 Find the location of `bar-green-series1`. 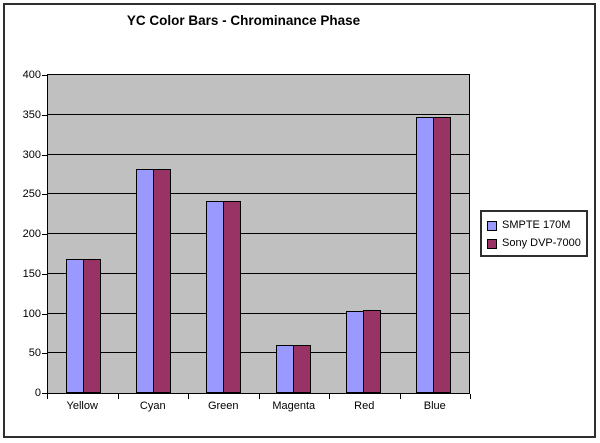

bar-green-series1 is located at coordinates (214, 297).